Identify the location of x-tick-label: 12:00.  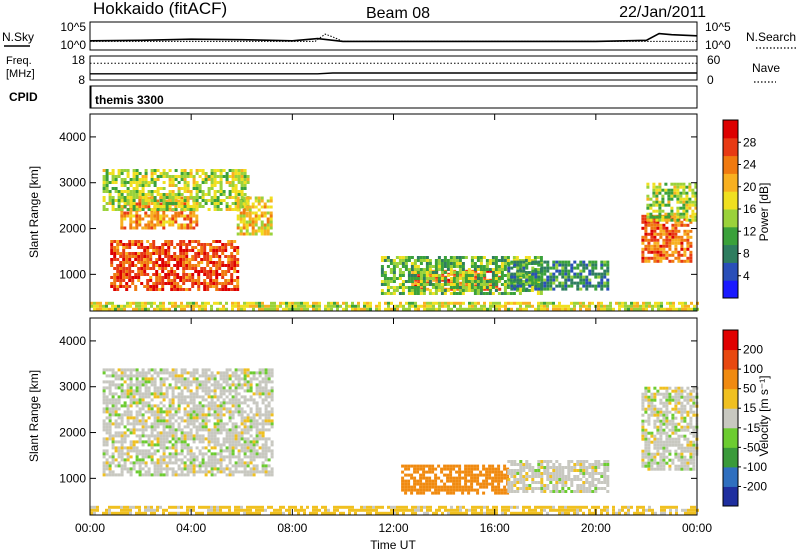
(393, 528).